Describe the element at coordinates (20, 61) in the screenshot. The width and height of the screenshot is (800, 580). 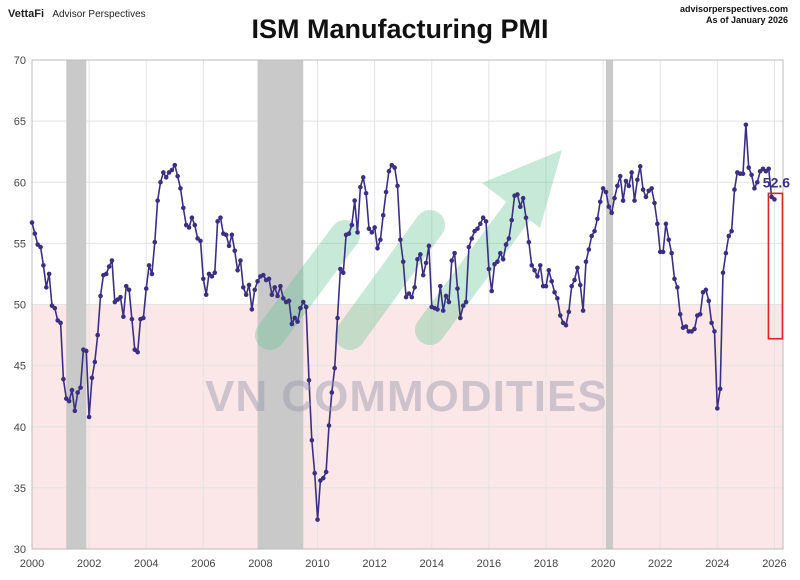
I see `y-tick-label: 70` at that location.